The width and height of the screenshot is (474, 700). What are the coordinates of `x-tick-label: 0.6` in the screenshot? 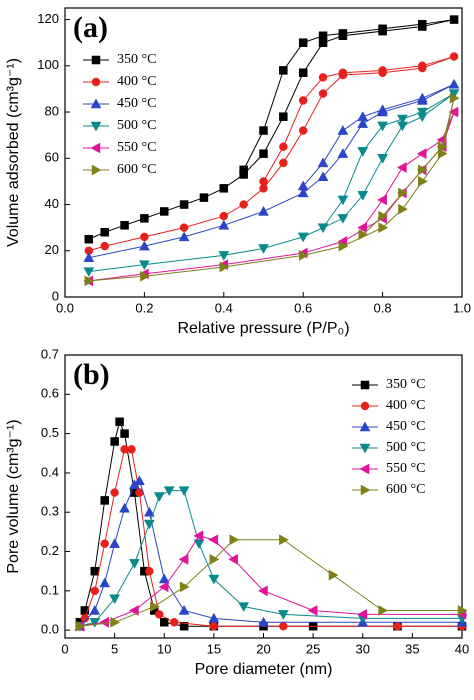 It's located at (303, 307).